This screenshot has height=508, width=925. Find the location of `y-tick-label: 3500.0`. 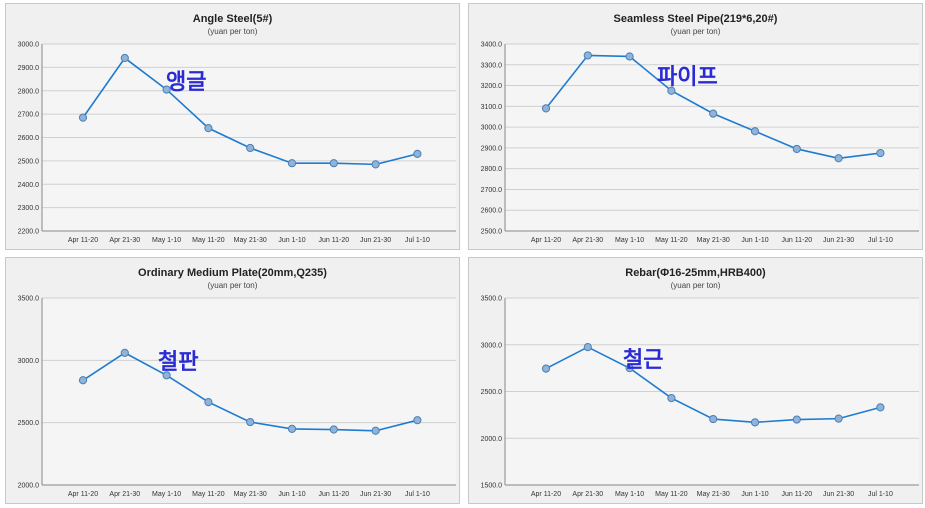

y-tick-label: 3500.0 is located at coordinates (29, 299).